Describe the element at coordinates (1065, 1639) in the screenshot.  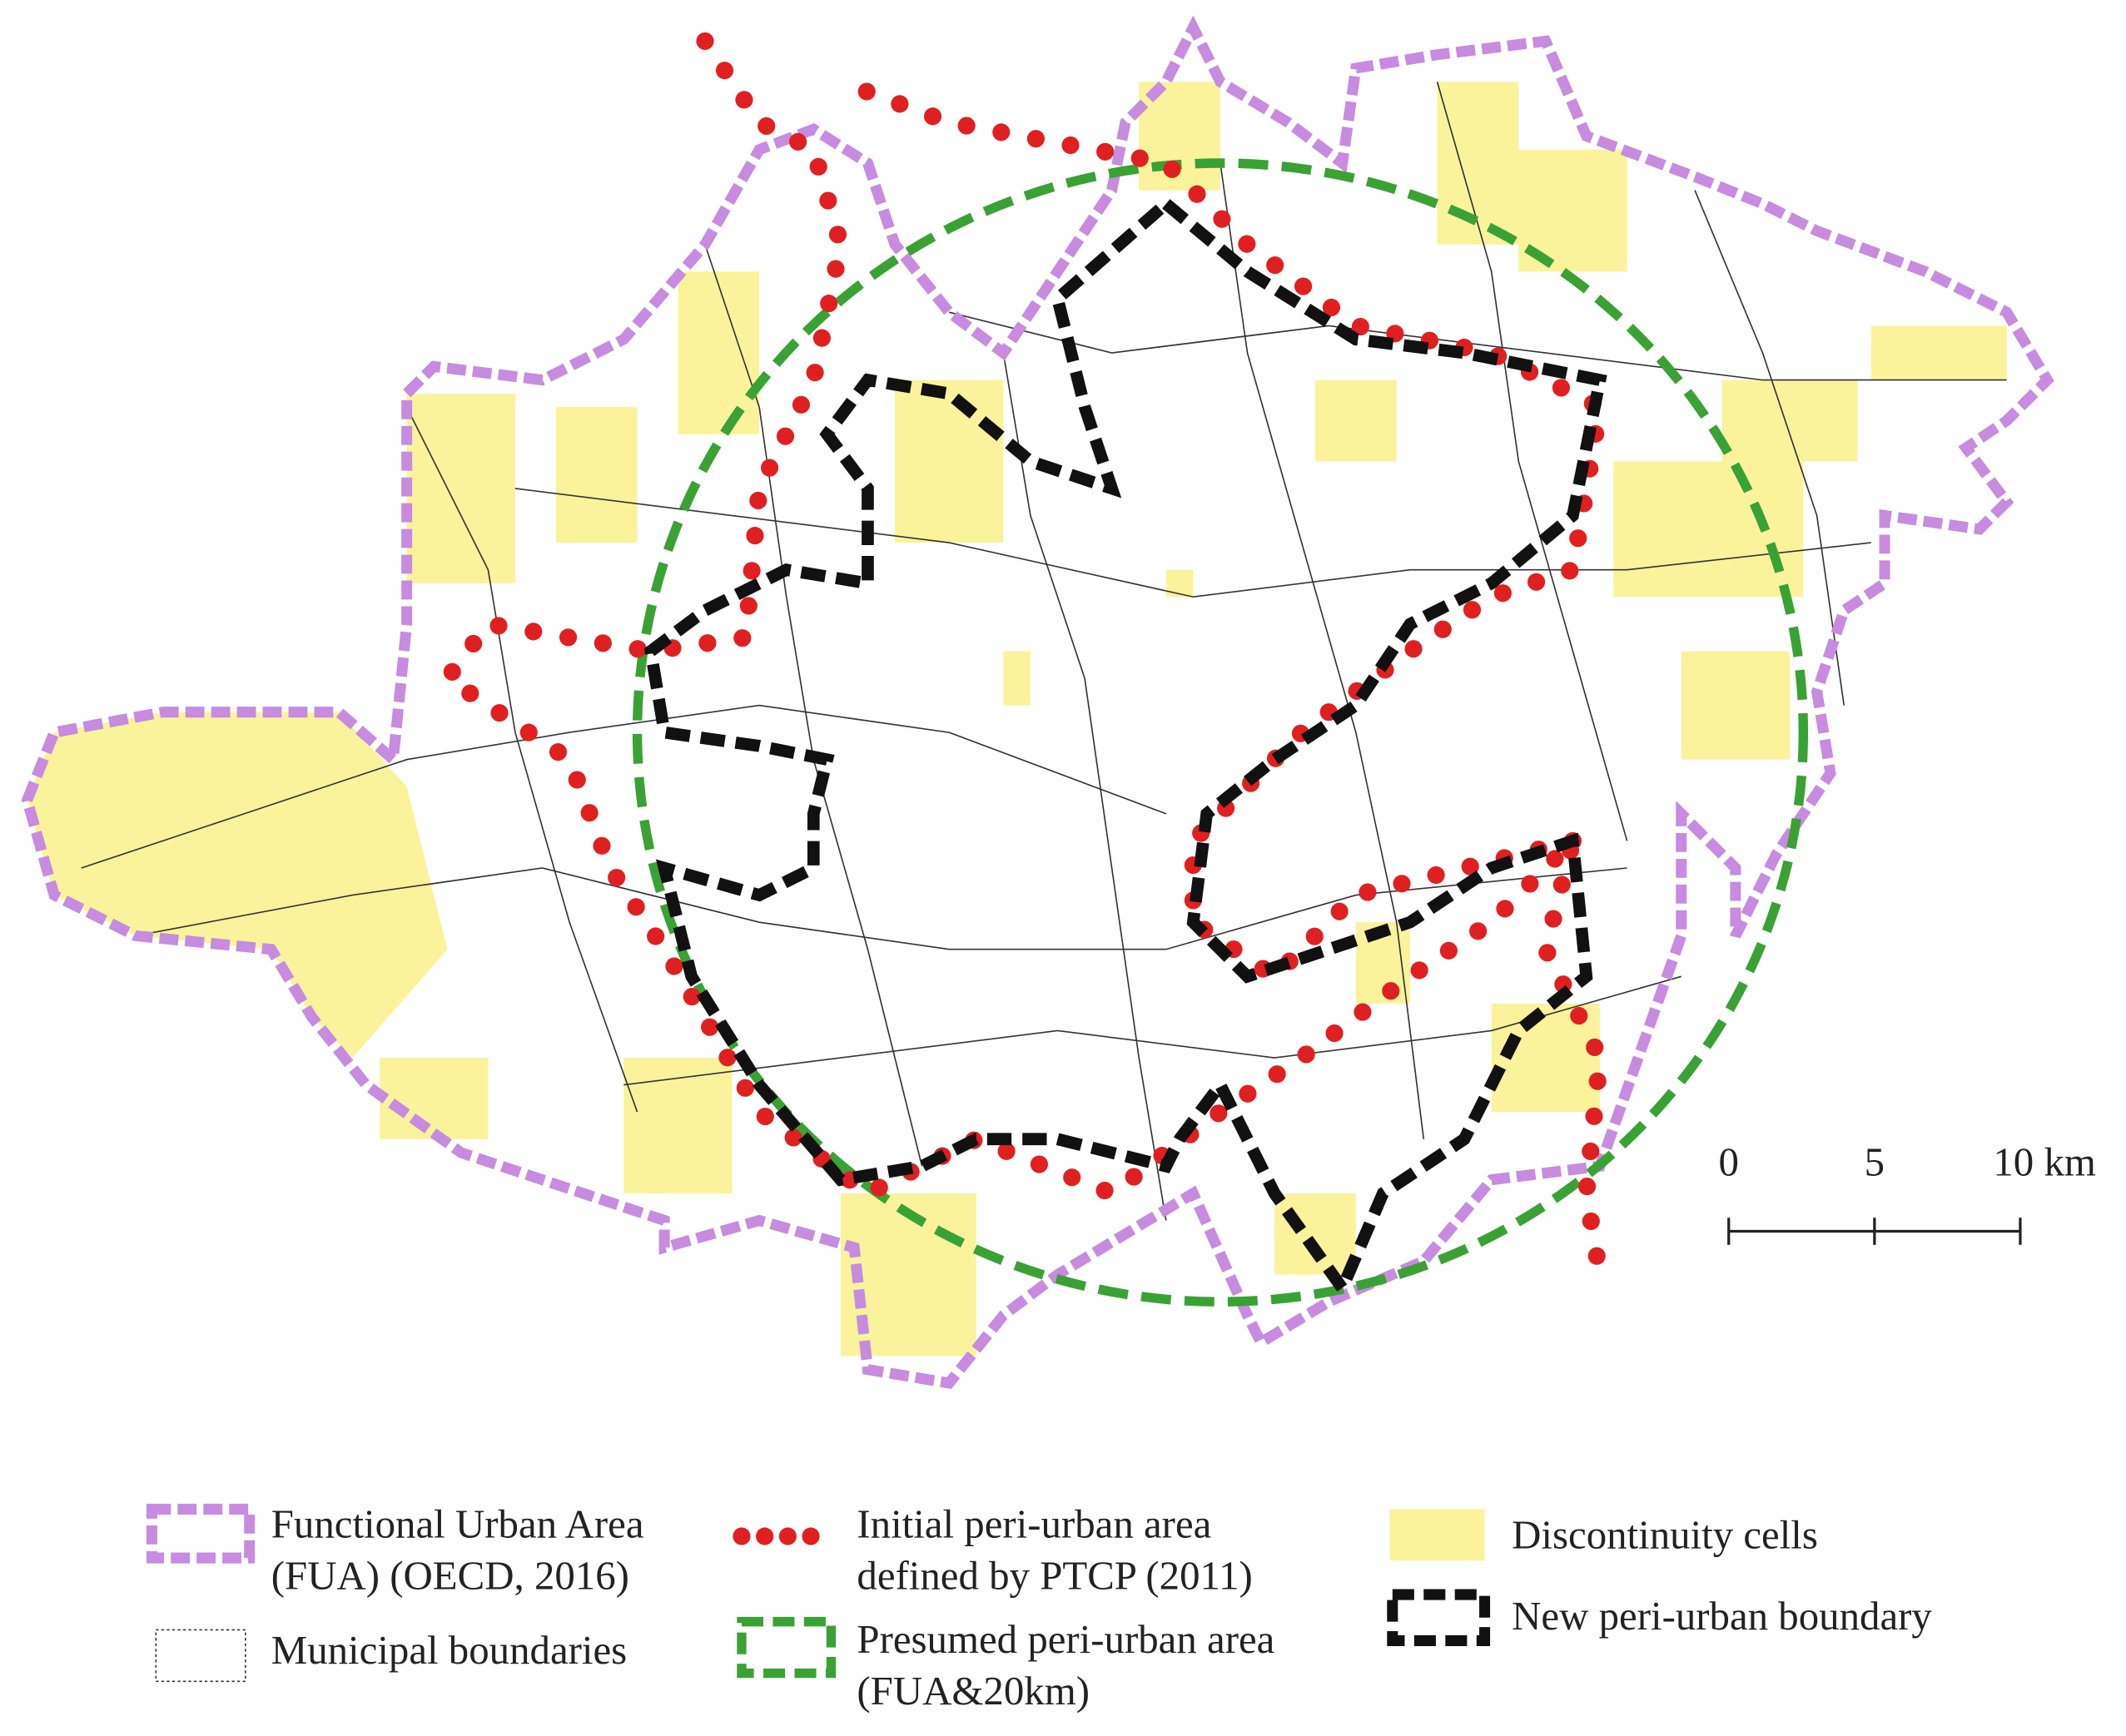
I see `legend-label: Presumed peri-urban area` at that location.